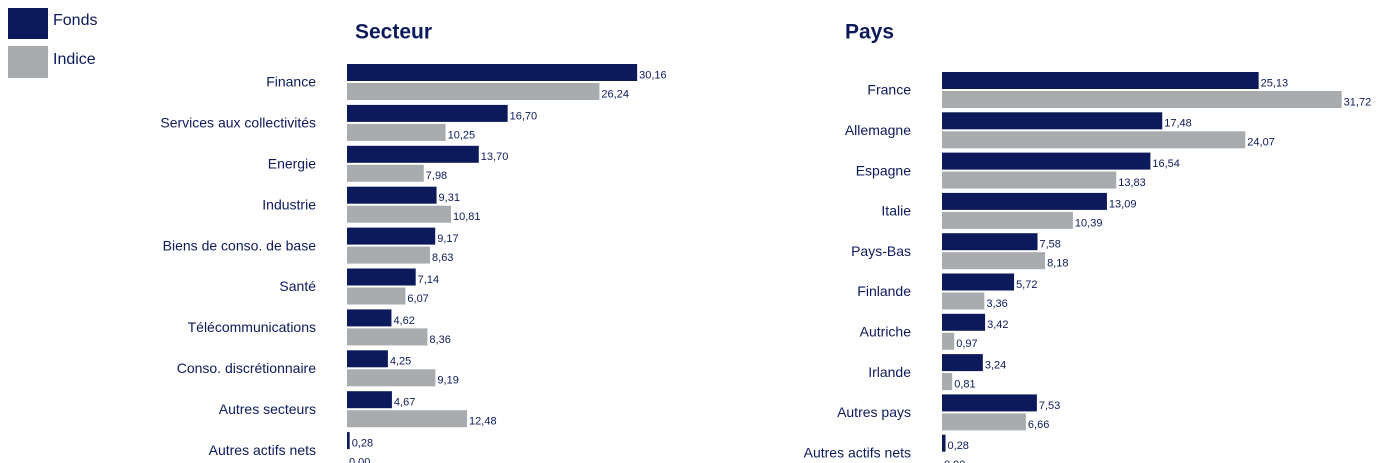  What do you see at coordinates (403, 321) in the screenshot?
I see `value-label: 4,62` at bounding box center [403, 321].